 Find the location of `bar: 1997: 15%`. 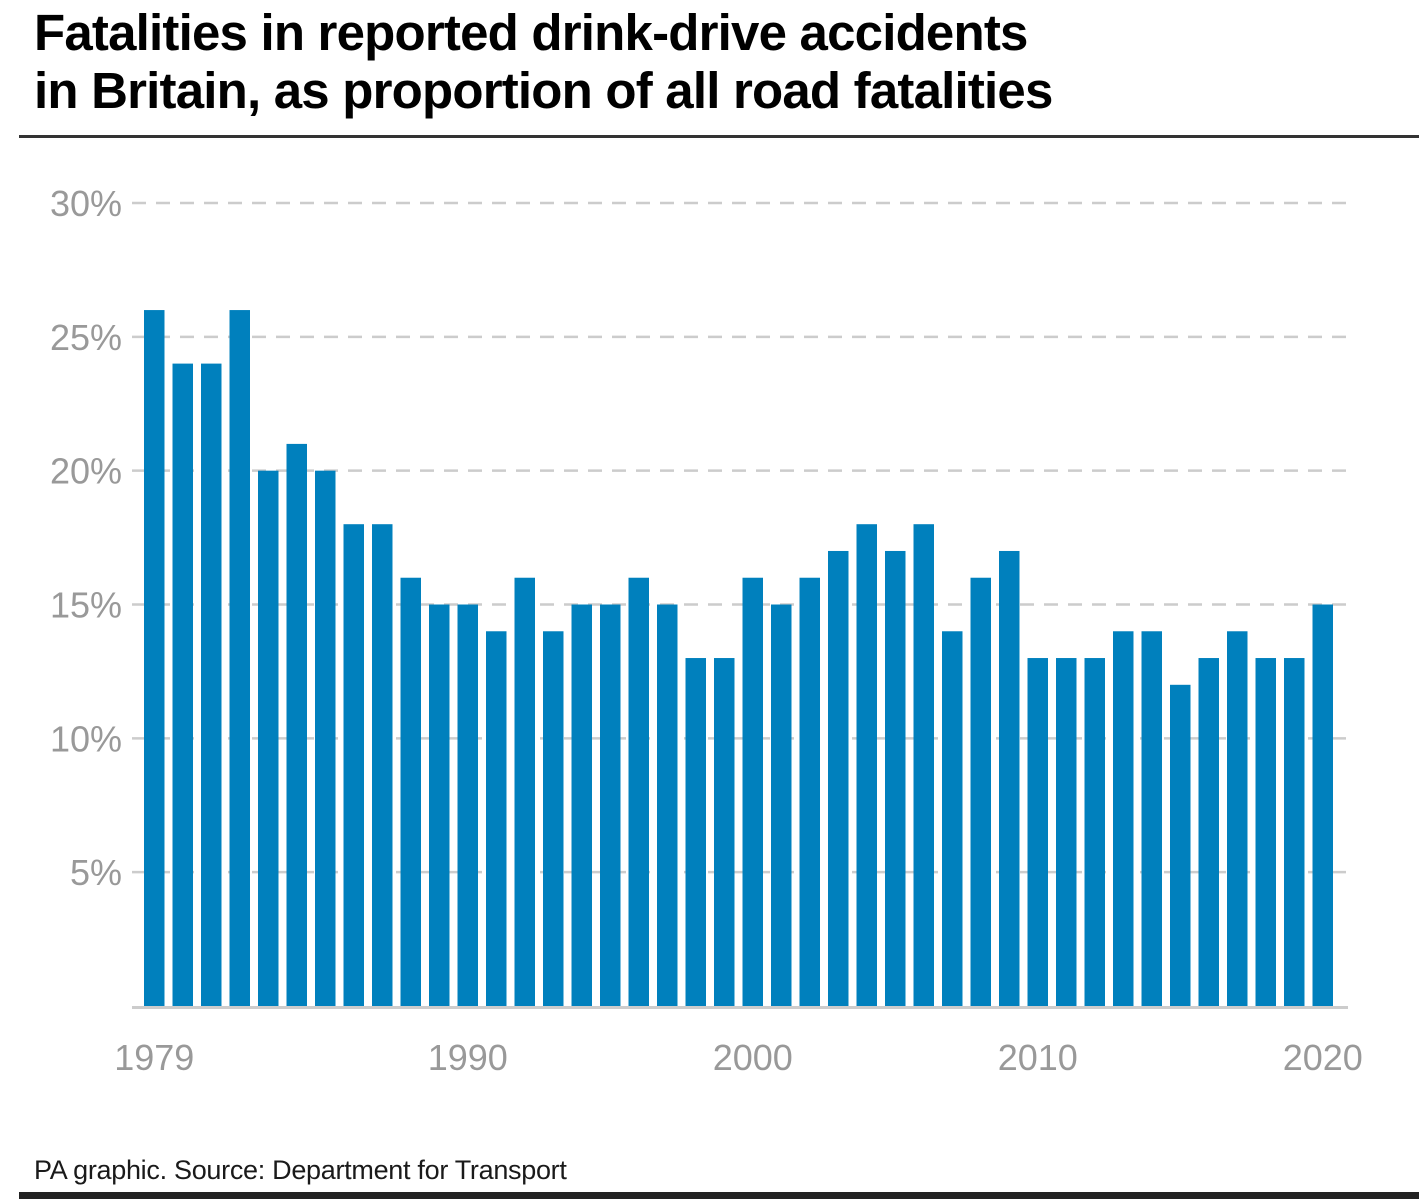

bar: 1997: 15% is located at coordinates (667, 805).